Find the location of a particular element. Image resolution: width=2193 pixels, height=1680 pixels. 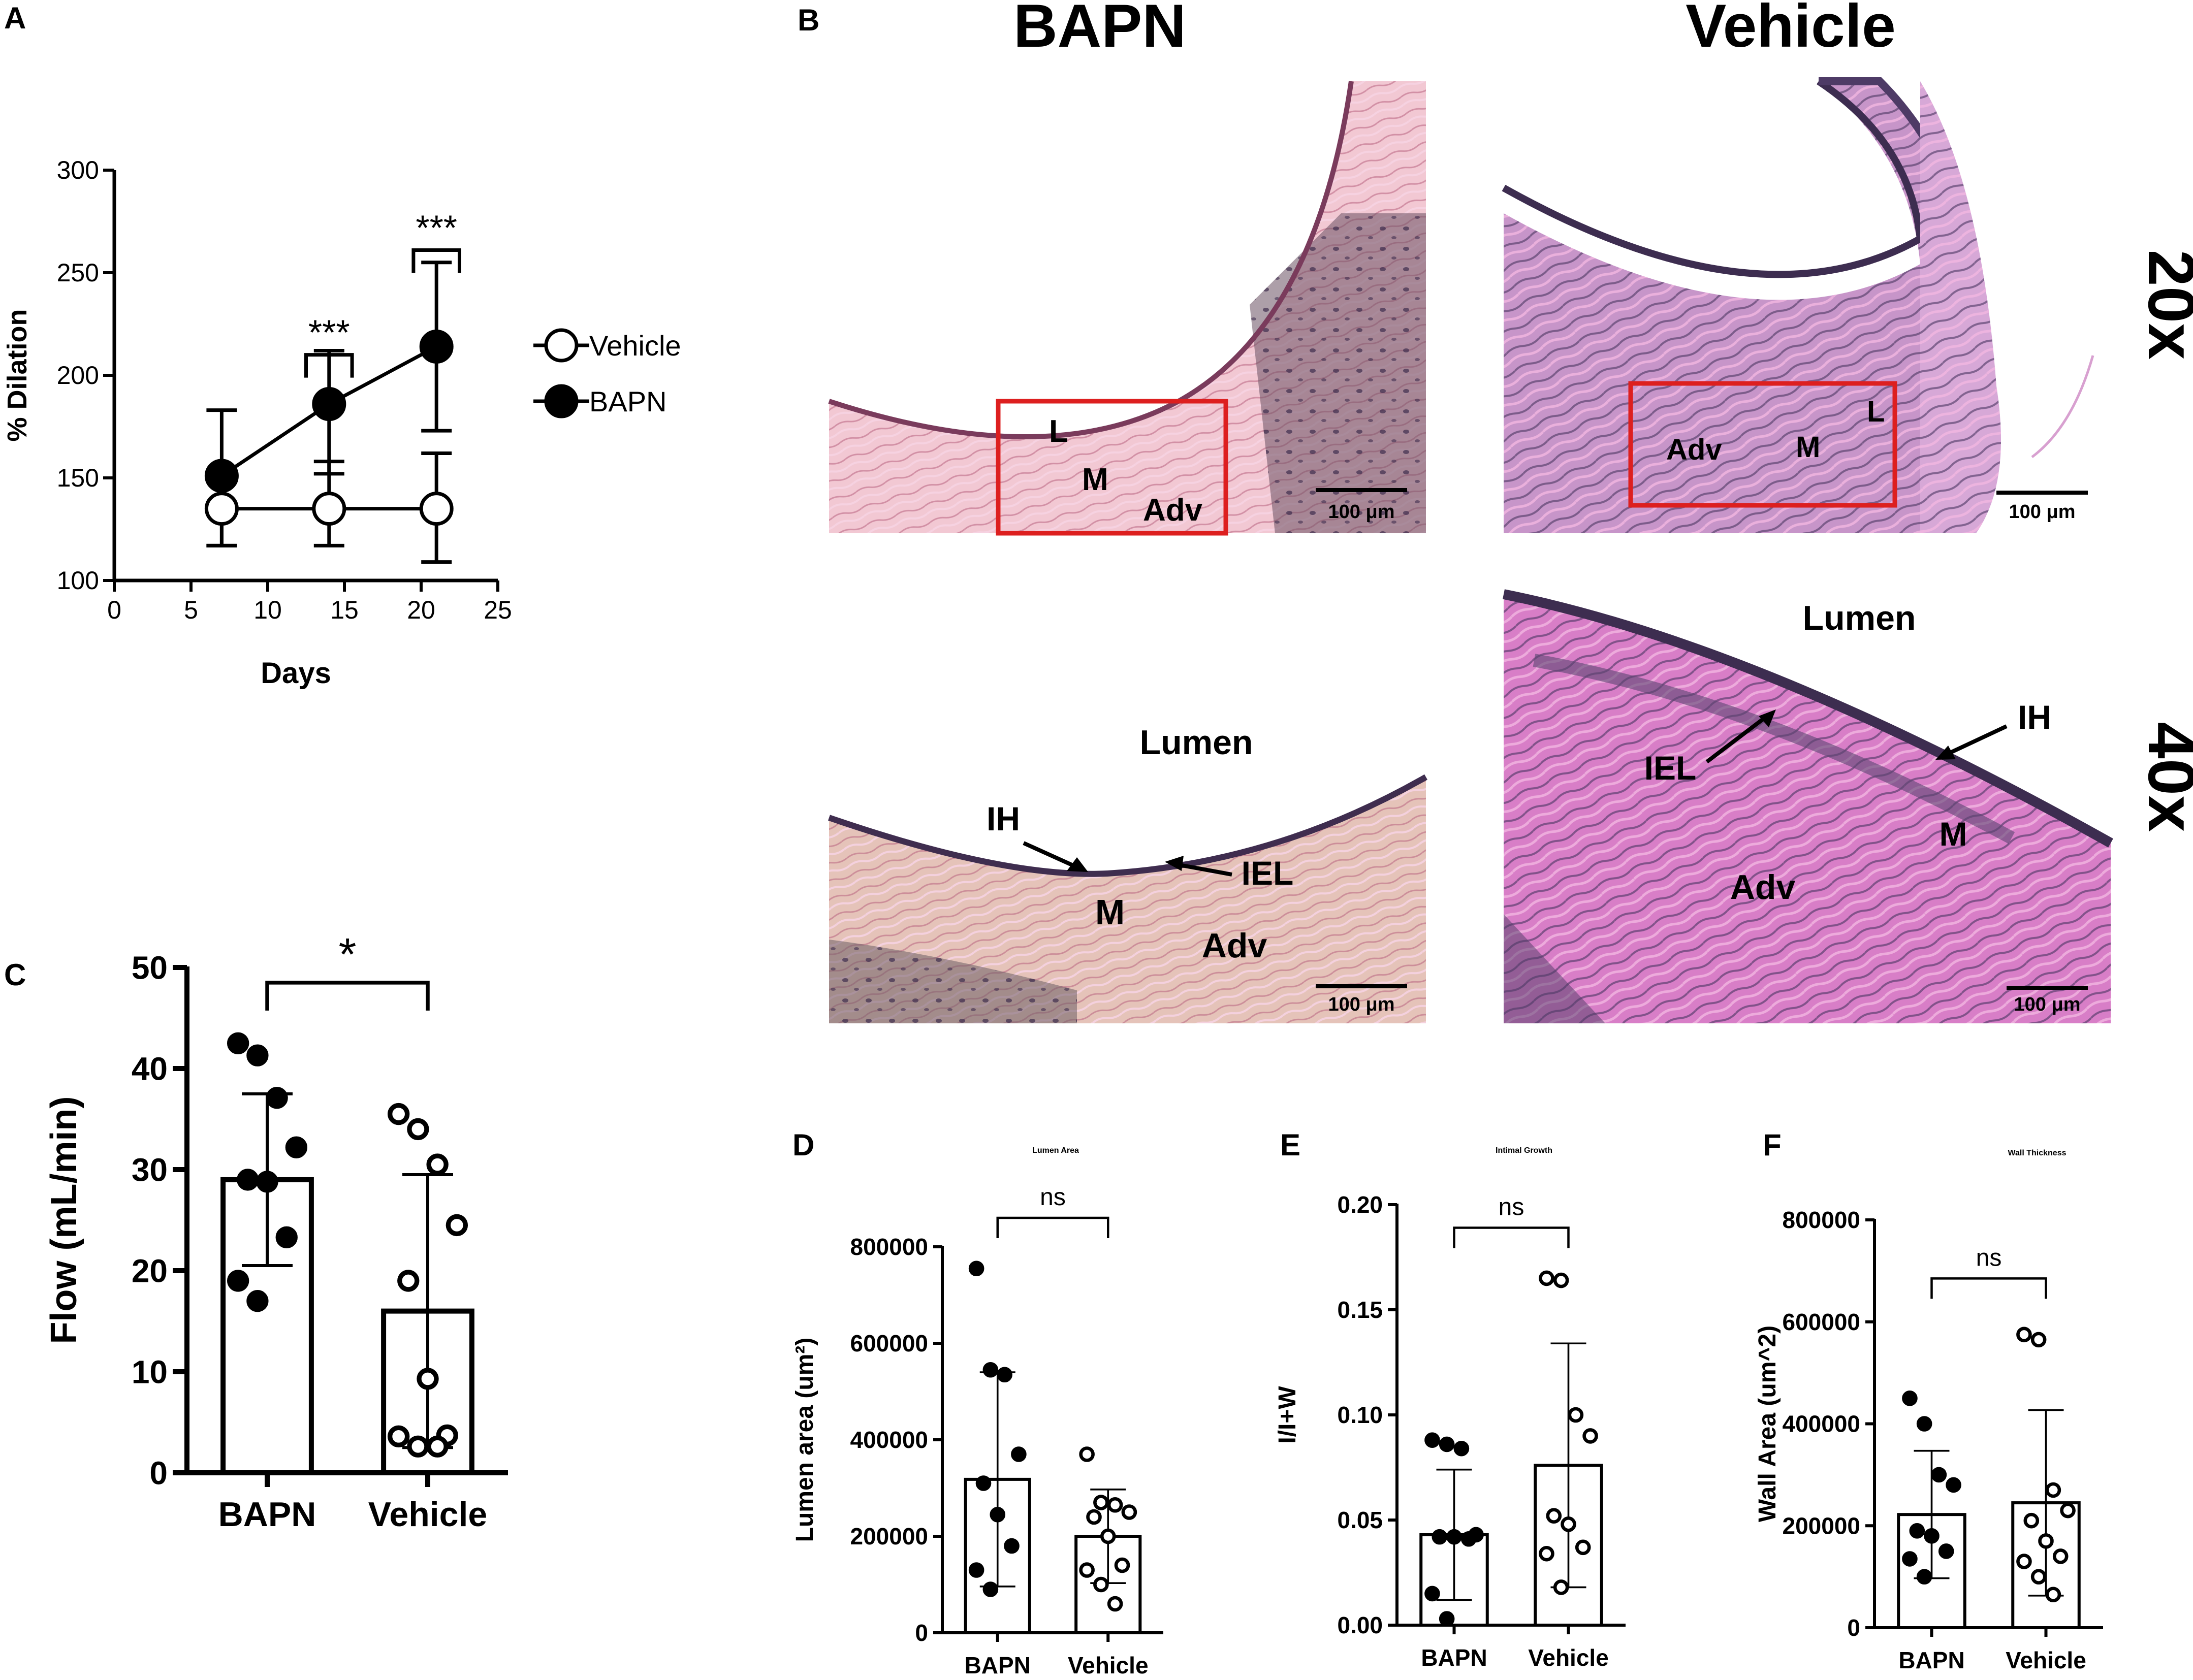

chart-title: Lumen Area is located at coordinates (1055, 1151).